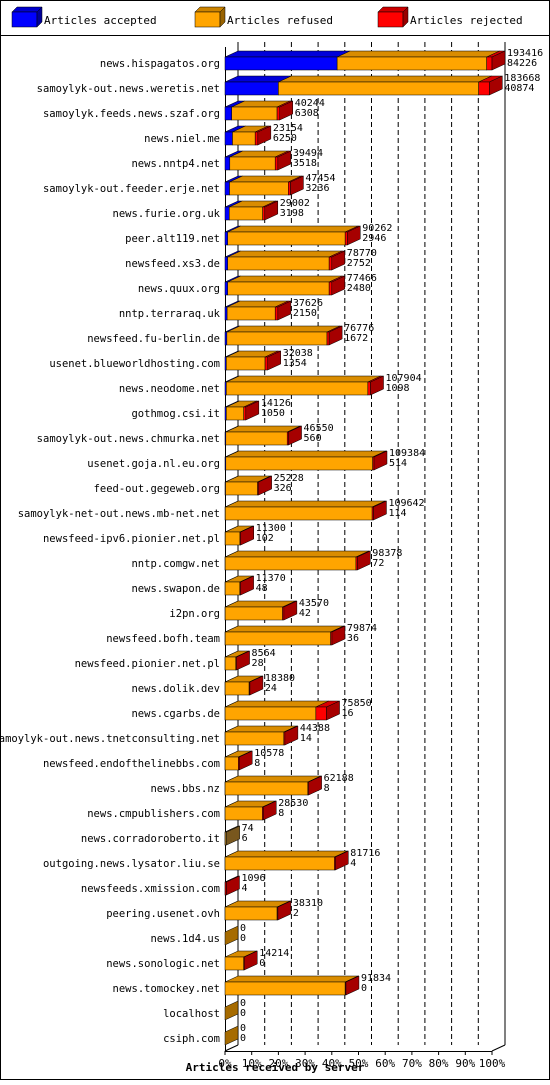 The width and height of the screenshot is (550, 1085). Describe the element at coordinates (287, 54) in the screenshot. I see `bar-segment-top-accepted` at that location.